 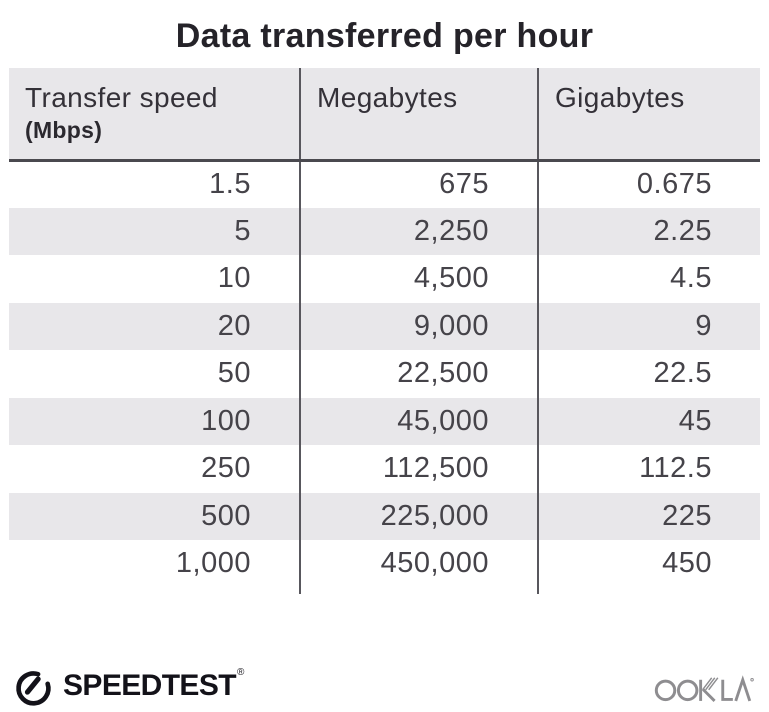 I want to click on table-cell: 50, so click(x=154, y=374).